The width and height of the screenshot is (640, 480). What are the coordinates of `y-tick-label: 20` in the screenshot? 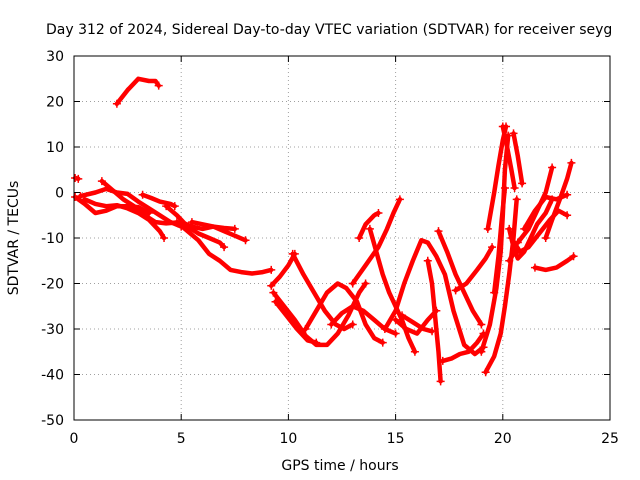 It's located at (55, 103).